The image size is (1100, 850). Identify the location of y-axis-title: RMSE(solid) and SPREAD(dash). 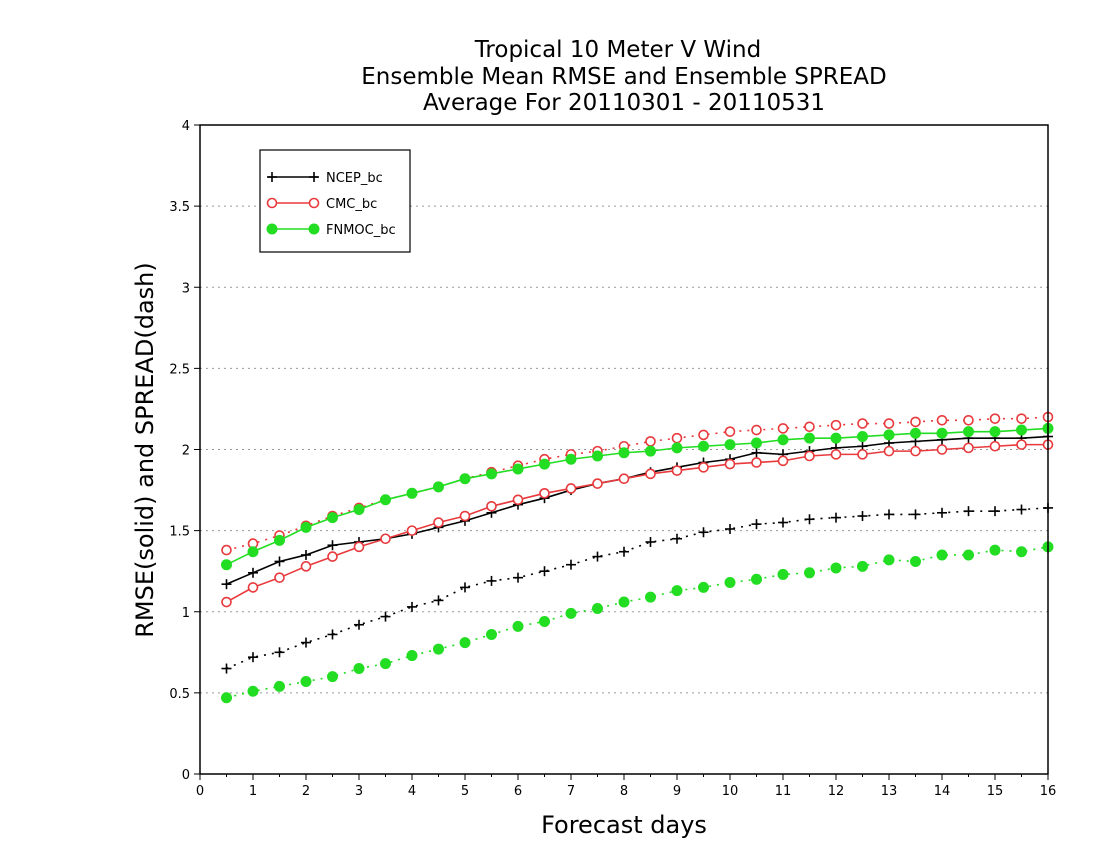
(145, 450).